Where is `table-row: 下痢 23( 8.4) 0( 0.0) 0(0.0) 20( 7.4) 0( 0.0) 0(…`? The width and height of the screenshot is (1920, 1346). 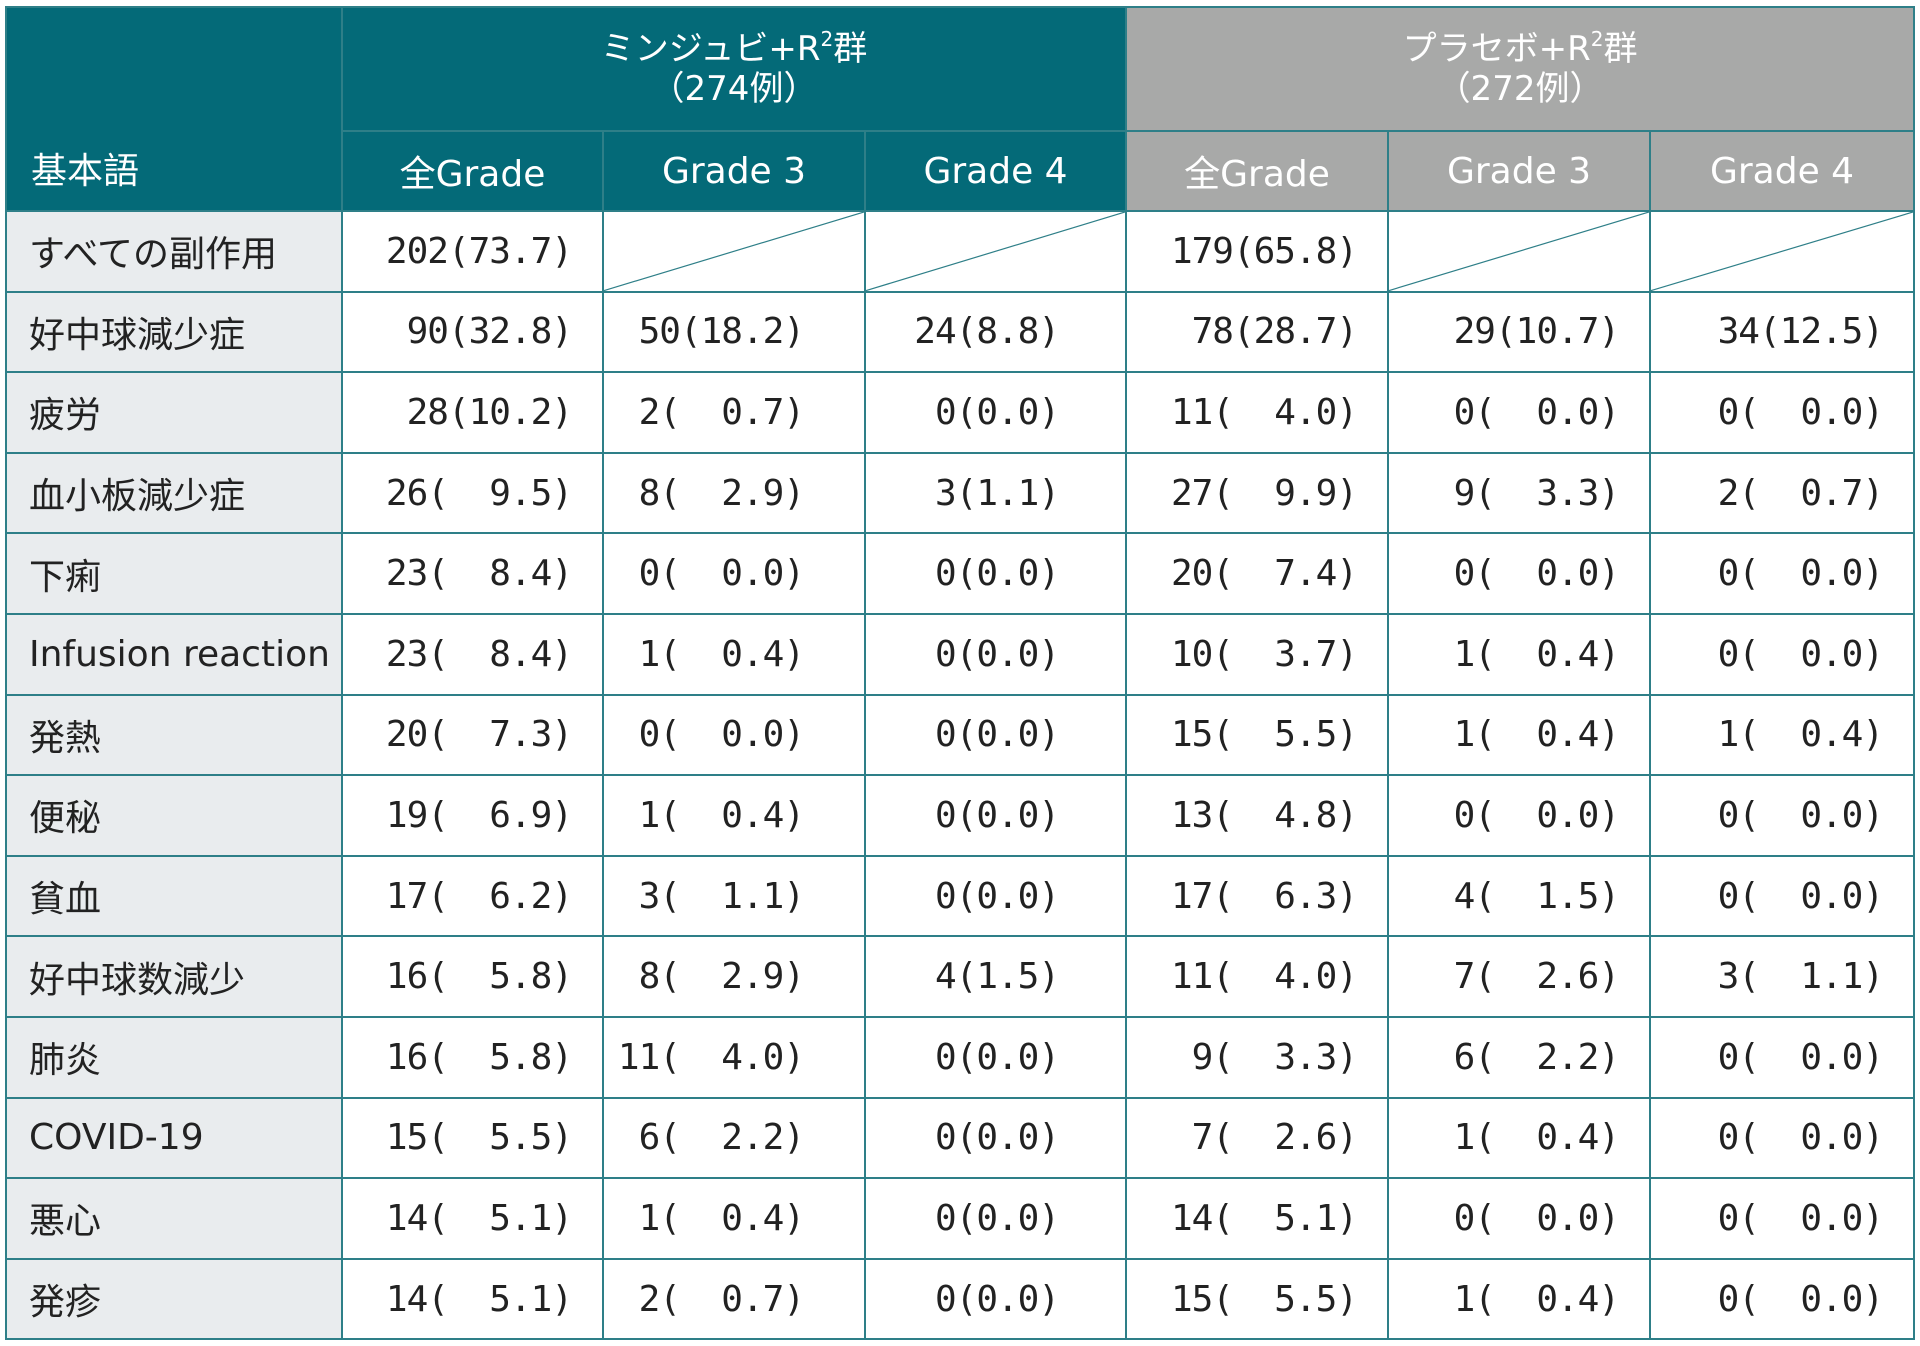 table-row: 下痢 23( 8.4) 0( 0.0) 0(0.0) 20( 7.4) 0( 0.0) 0(… is located at coordinates (960, 573).